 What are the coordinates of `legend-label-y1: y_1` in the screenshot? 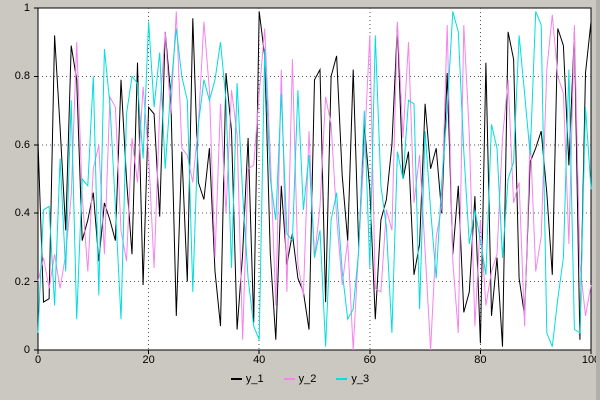 It's located at (254, 379).